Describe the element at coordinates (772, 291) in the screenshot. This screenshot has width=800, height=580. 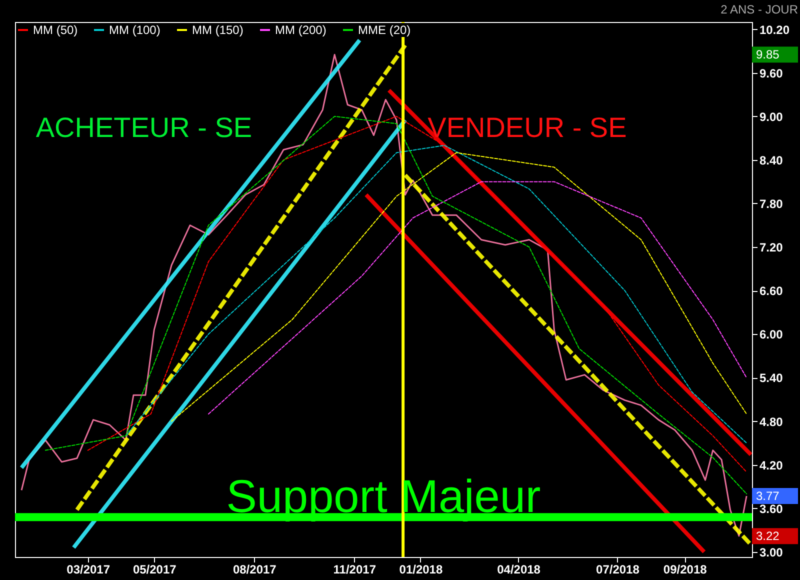
I see `y-tick-label: 6.60` at that location.